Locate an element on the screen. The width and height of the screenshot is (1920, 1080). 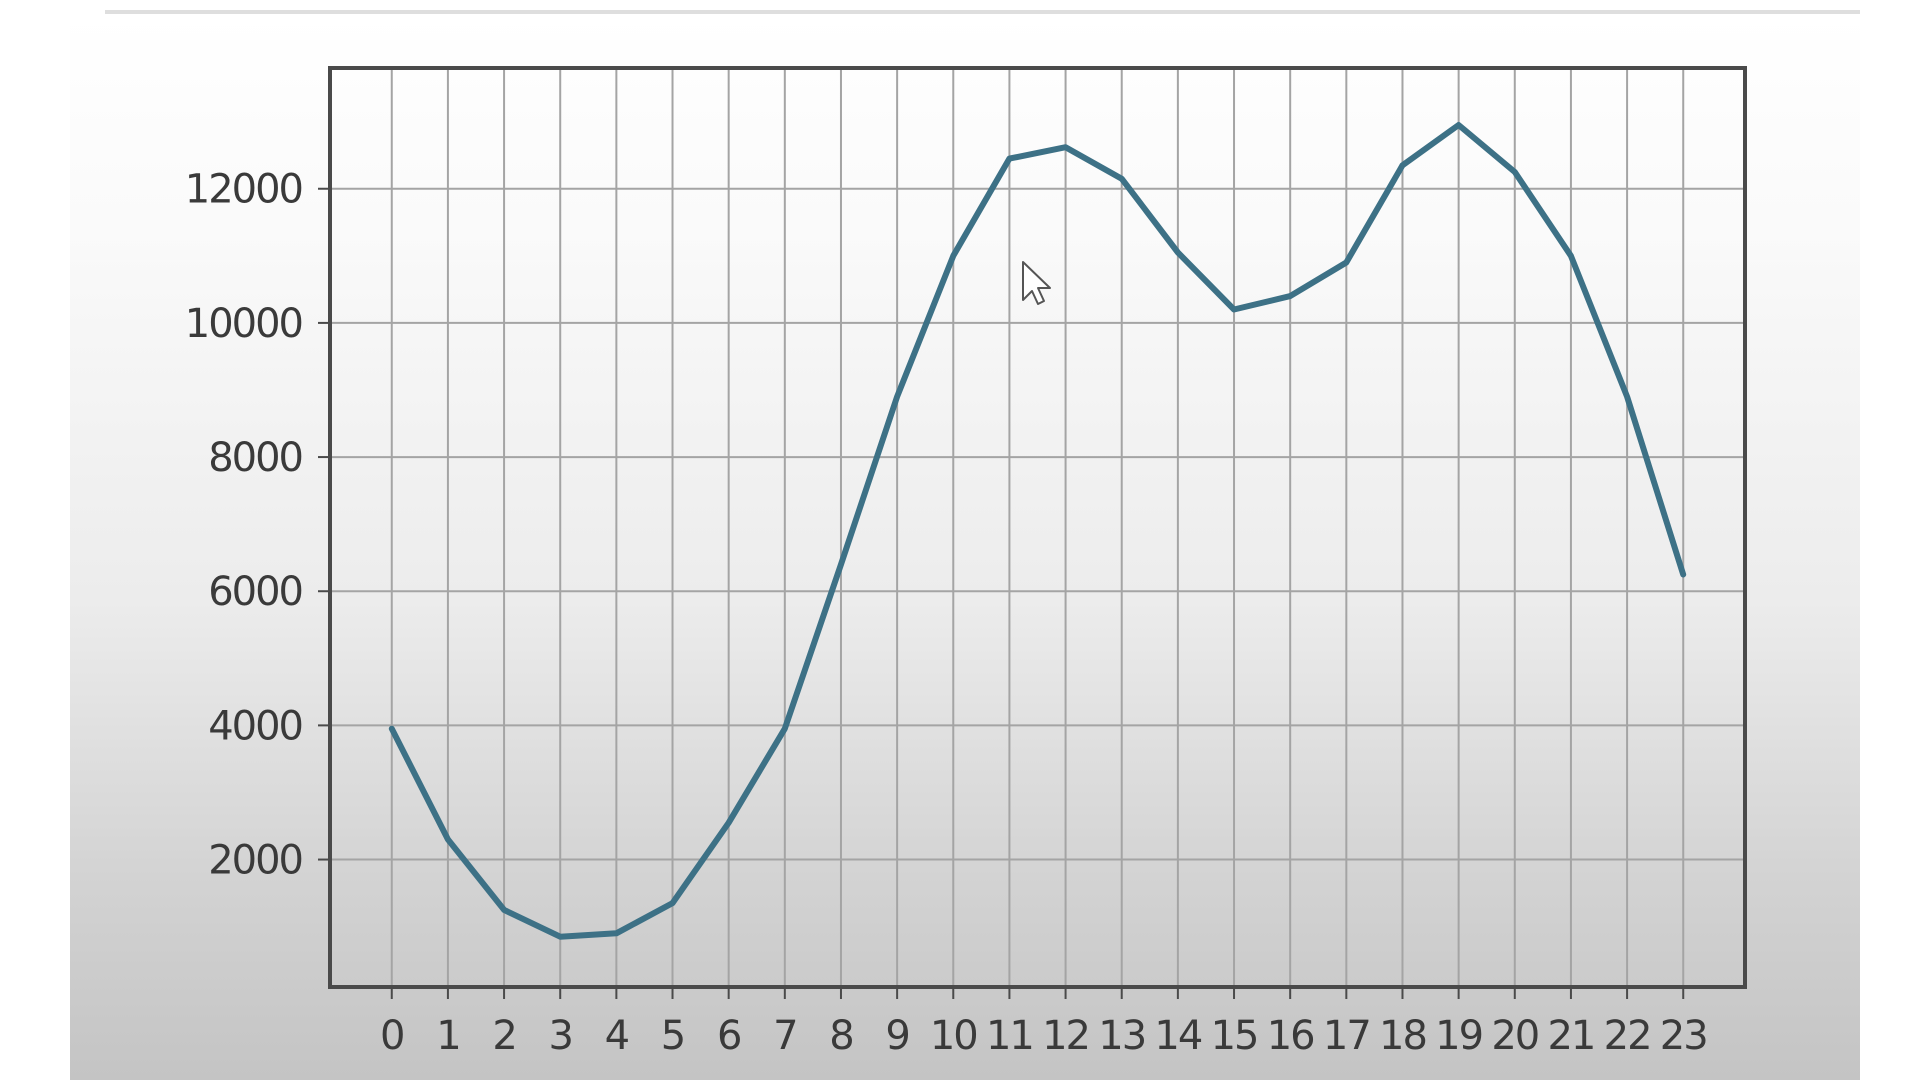
x-tick-label: 13 is located at coordinates (1121, 1036).